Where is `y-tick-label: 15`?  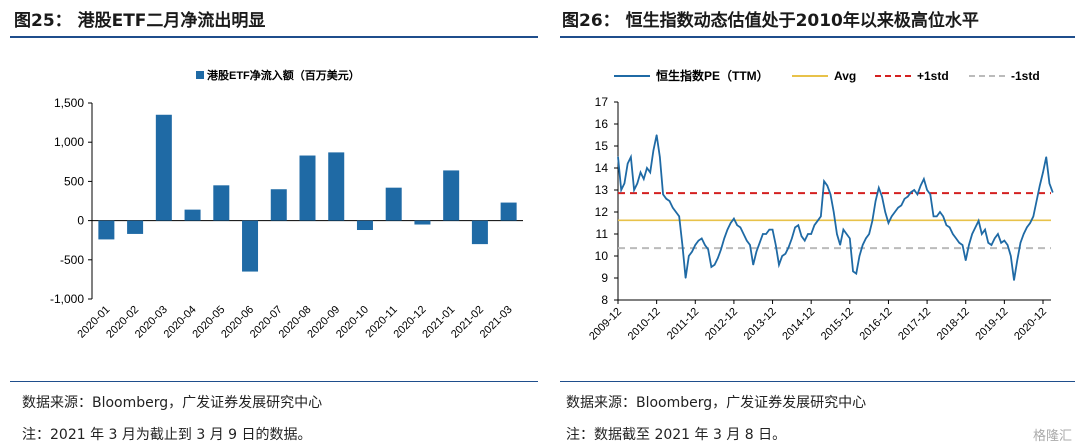
y-tick-label: 15 is located at coordinates (602, 146).